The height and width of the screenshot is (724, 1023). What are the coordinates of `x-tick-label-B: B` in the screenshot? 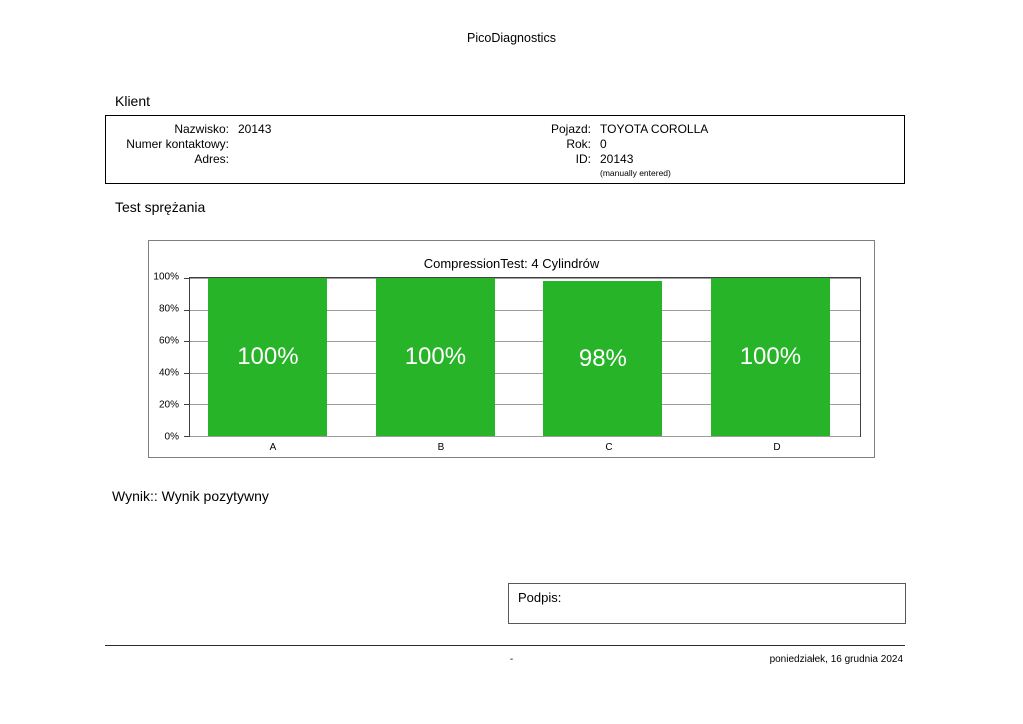 It's located at (441, 447).